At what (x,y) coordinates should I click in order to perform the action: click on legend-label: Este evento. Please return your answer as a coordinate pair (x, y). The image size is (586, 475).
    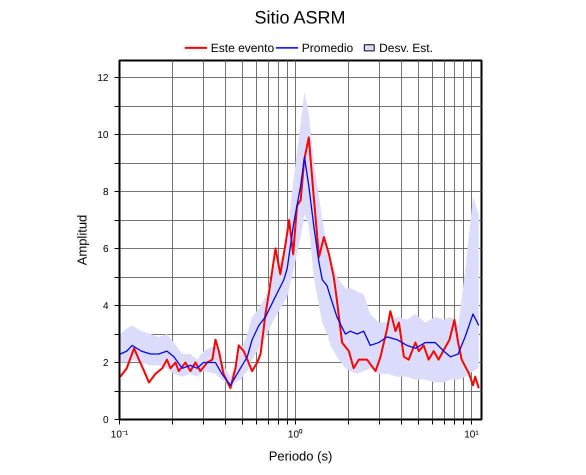
    Looking at the image, I should click on (242, 47).